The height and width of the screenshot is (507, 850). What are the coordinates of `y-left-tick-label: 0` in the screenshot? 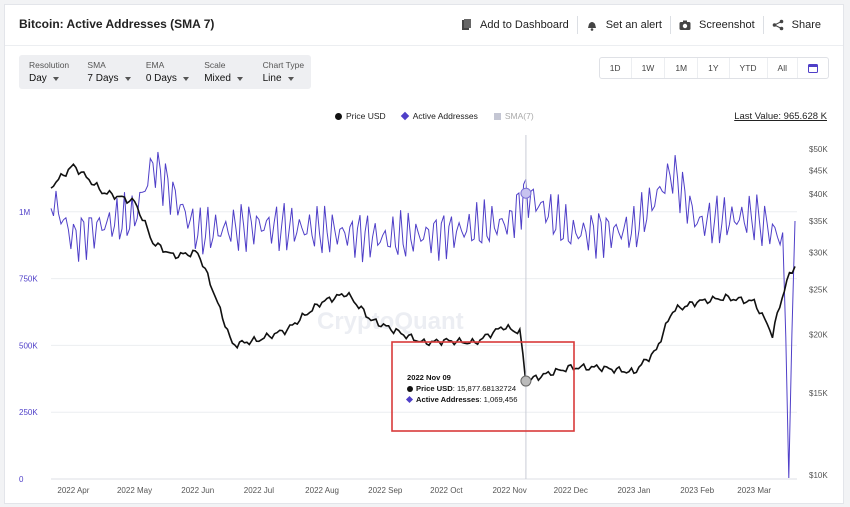 It's located at (21, 479).